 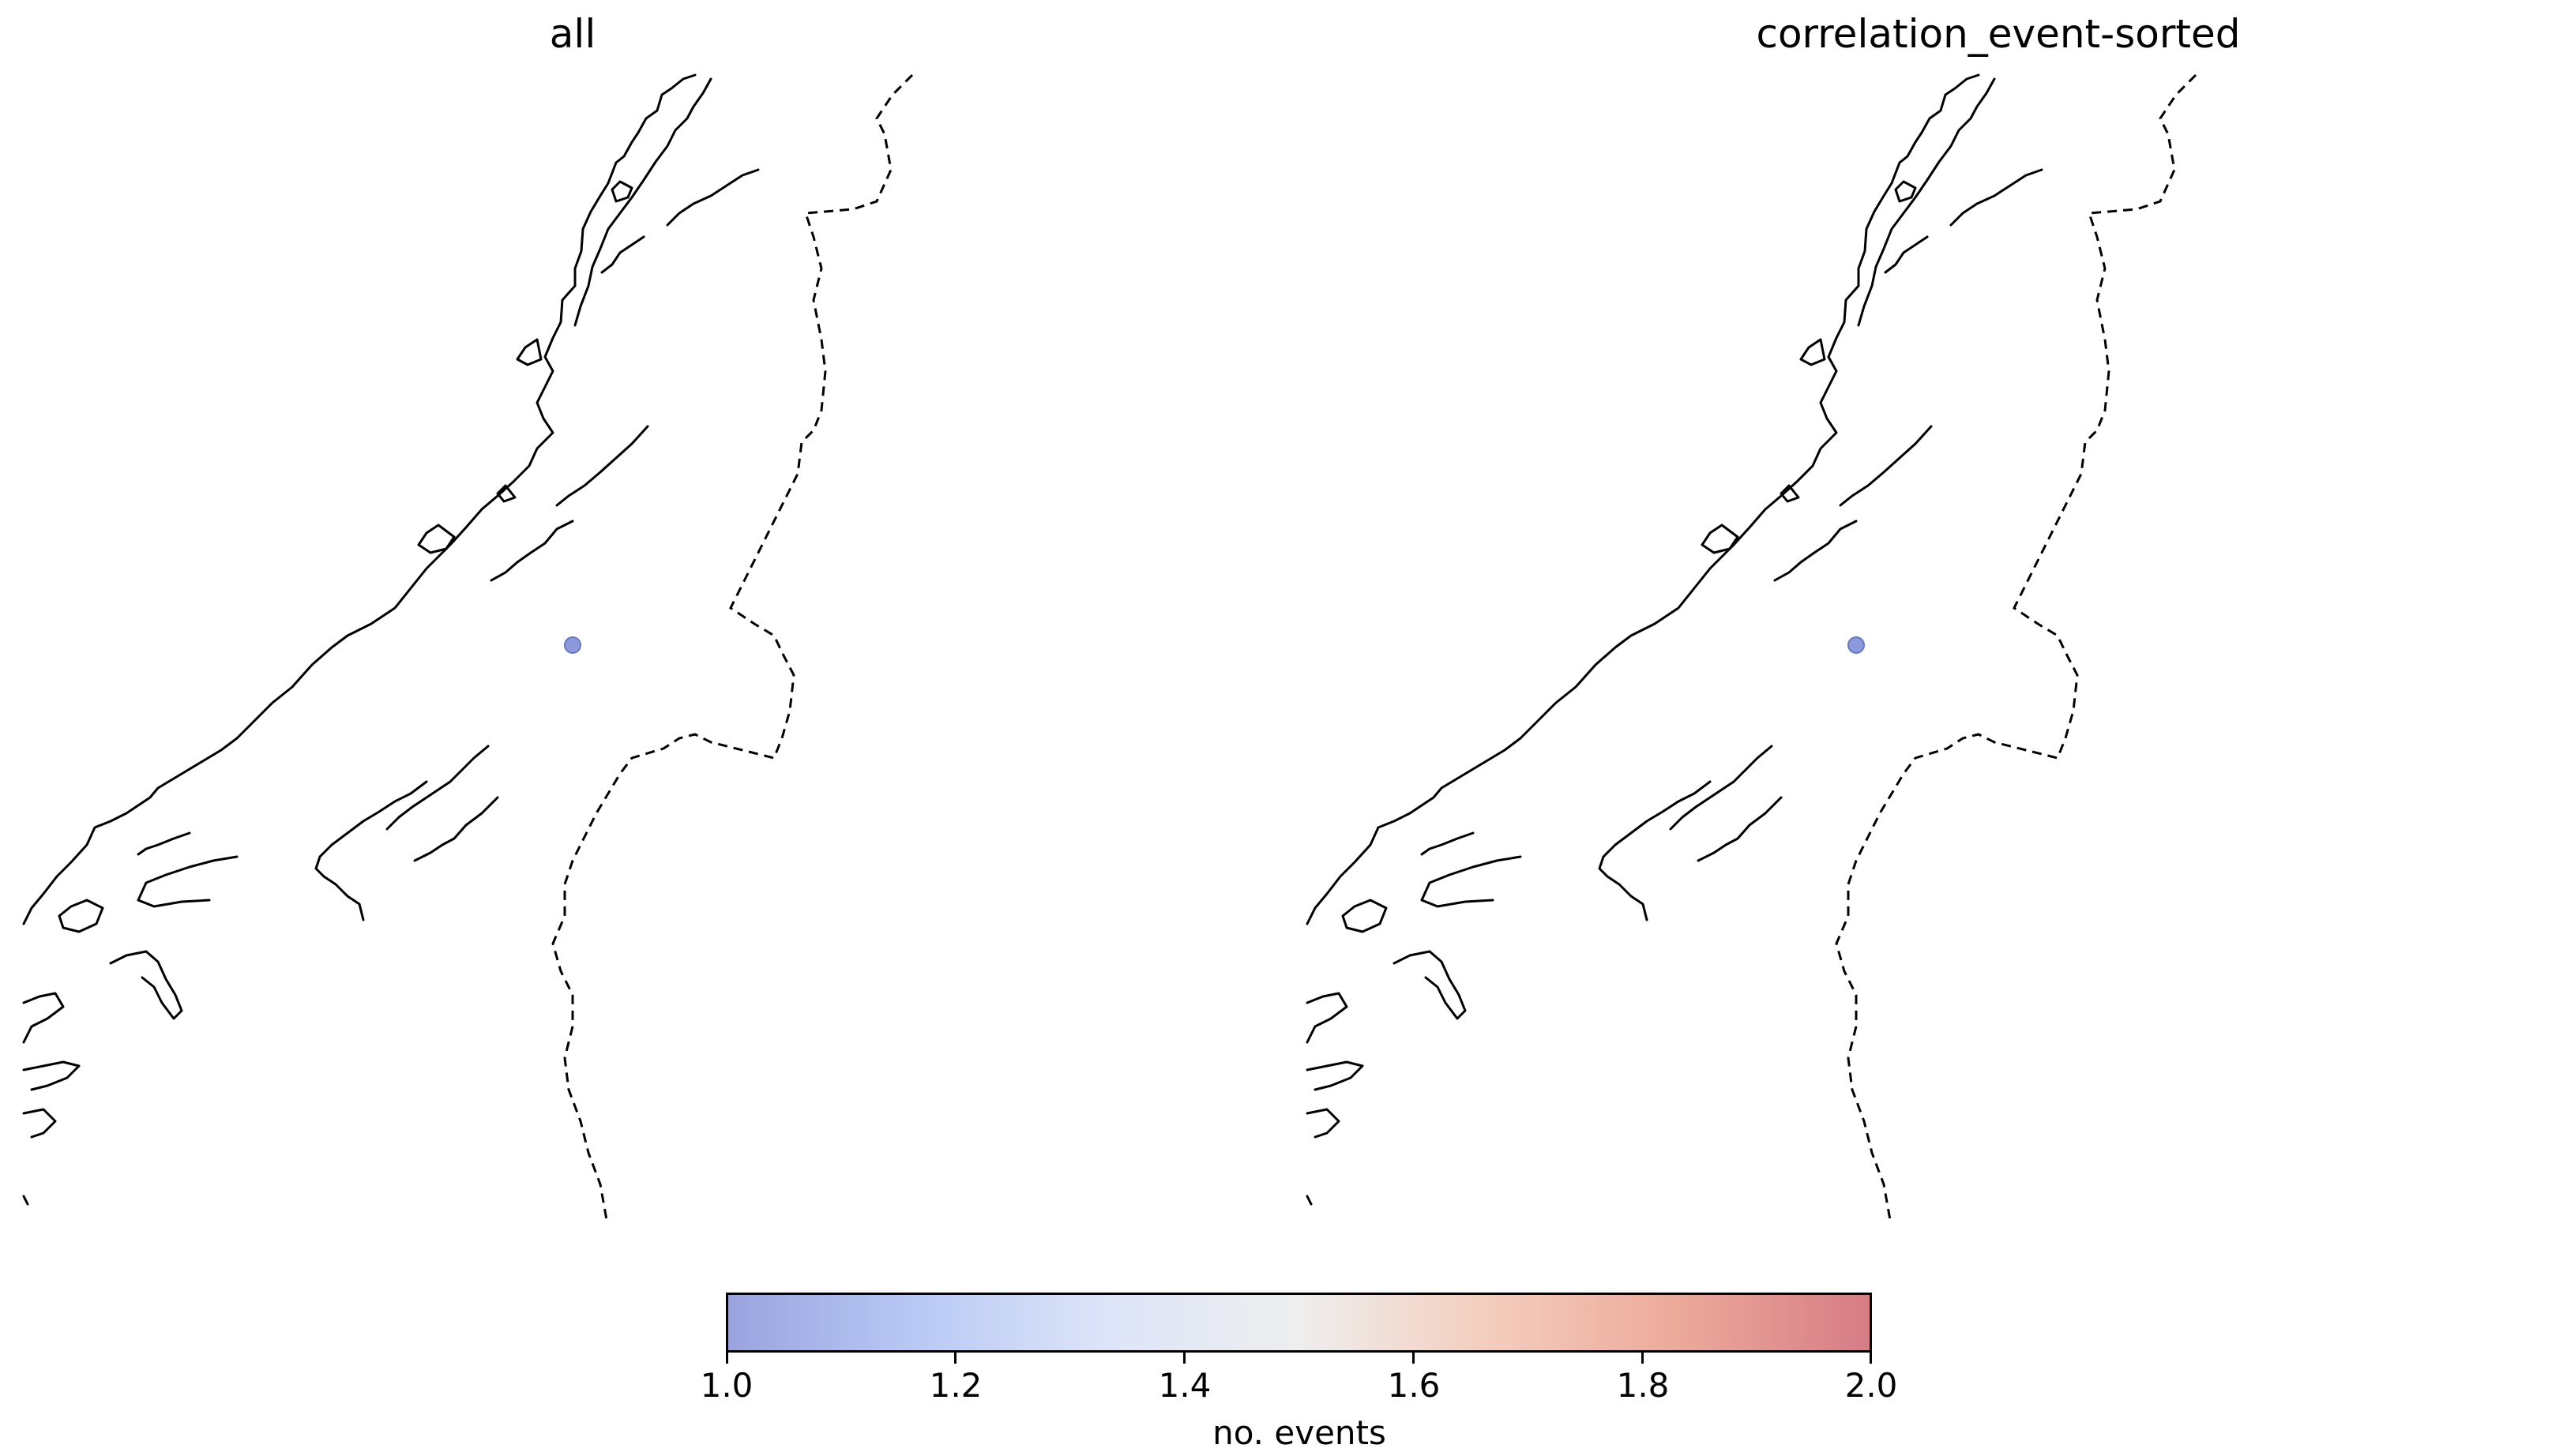 What do you see at coordinates (1185, 1385) in the screenshot?
I see `colorbar-tick-label: 1.4` at bounding box center [1185, 1385].